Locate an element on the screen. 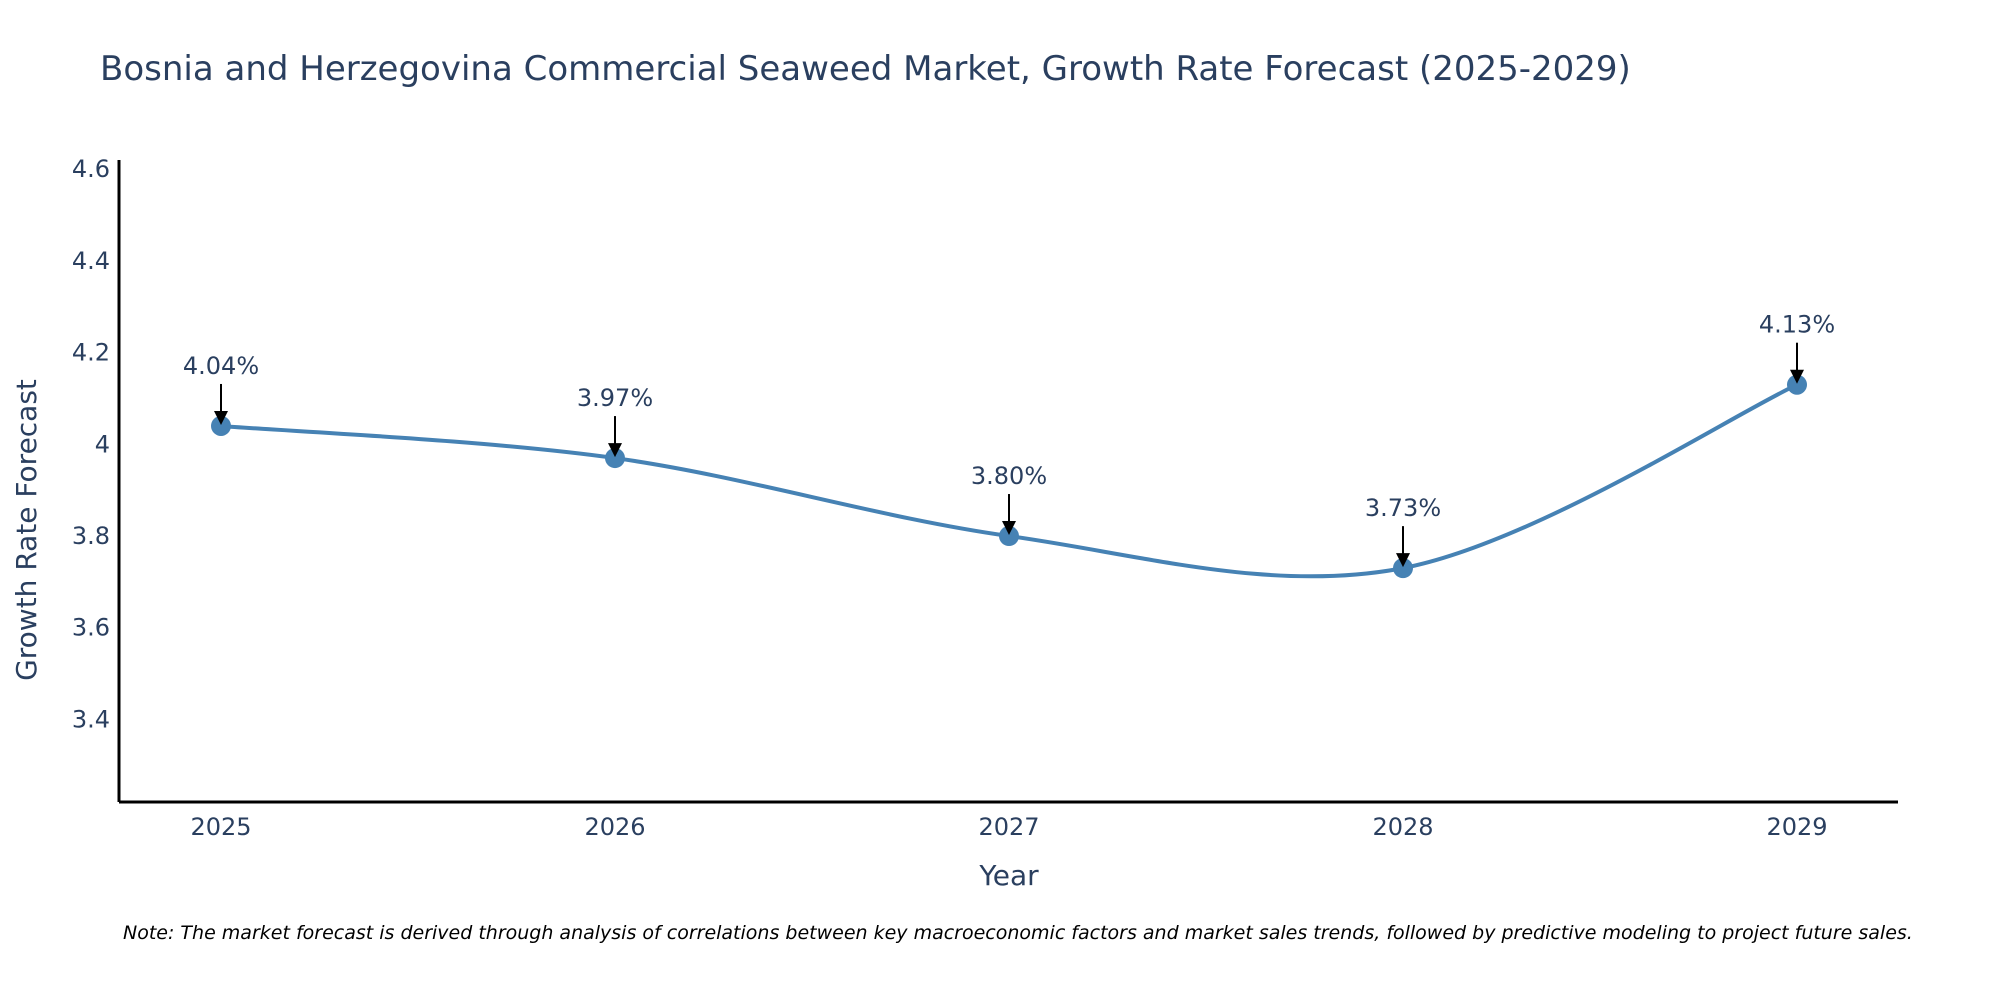 Image resolution: width=2000 pixels, height=1000 pixels. x-tick-label: 2028 is located at coordinates (1402, 827).